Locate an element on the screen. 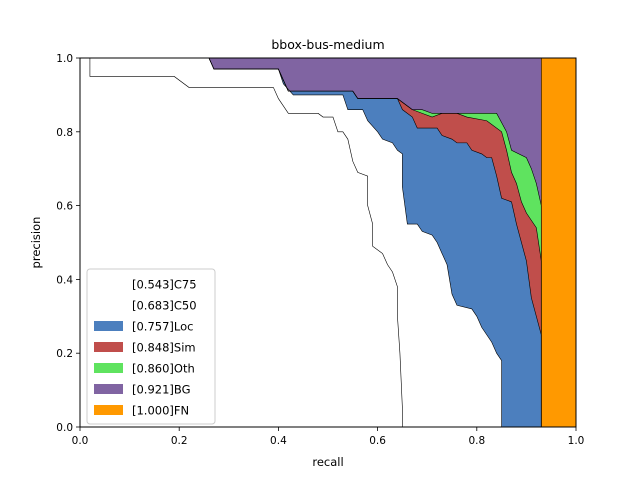  legend-entry: [1.000]FN is located at coordinates (160, 411).